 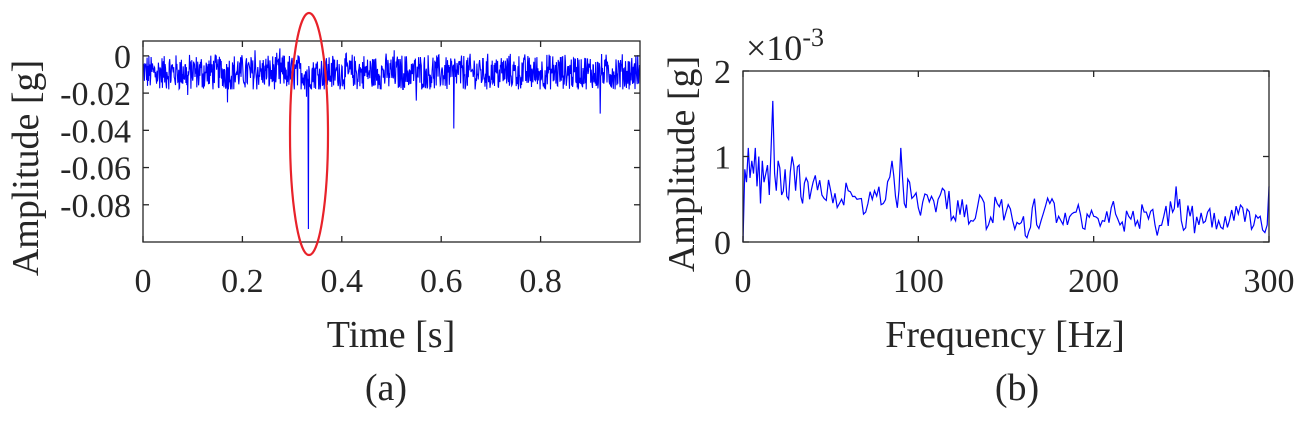 I want to click on b-panel-label: (b), so click(x=1017, y=388).